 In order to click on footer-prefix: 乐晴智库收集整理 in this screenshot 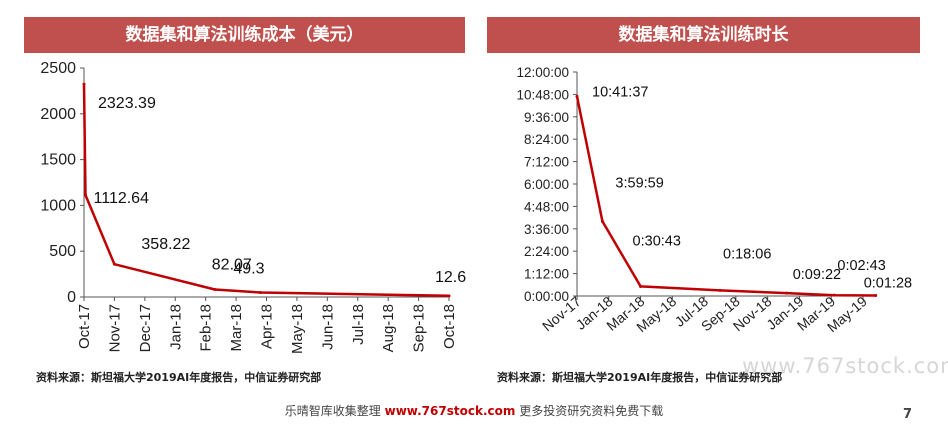, I will do `click(332, 411)`.